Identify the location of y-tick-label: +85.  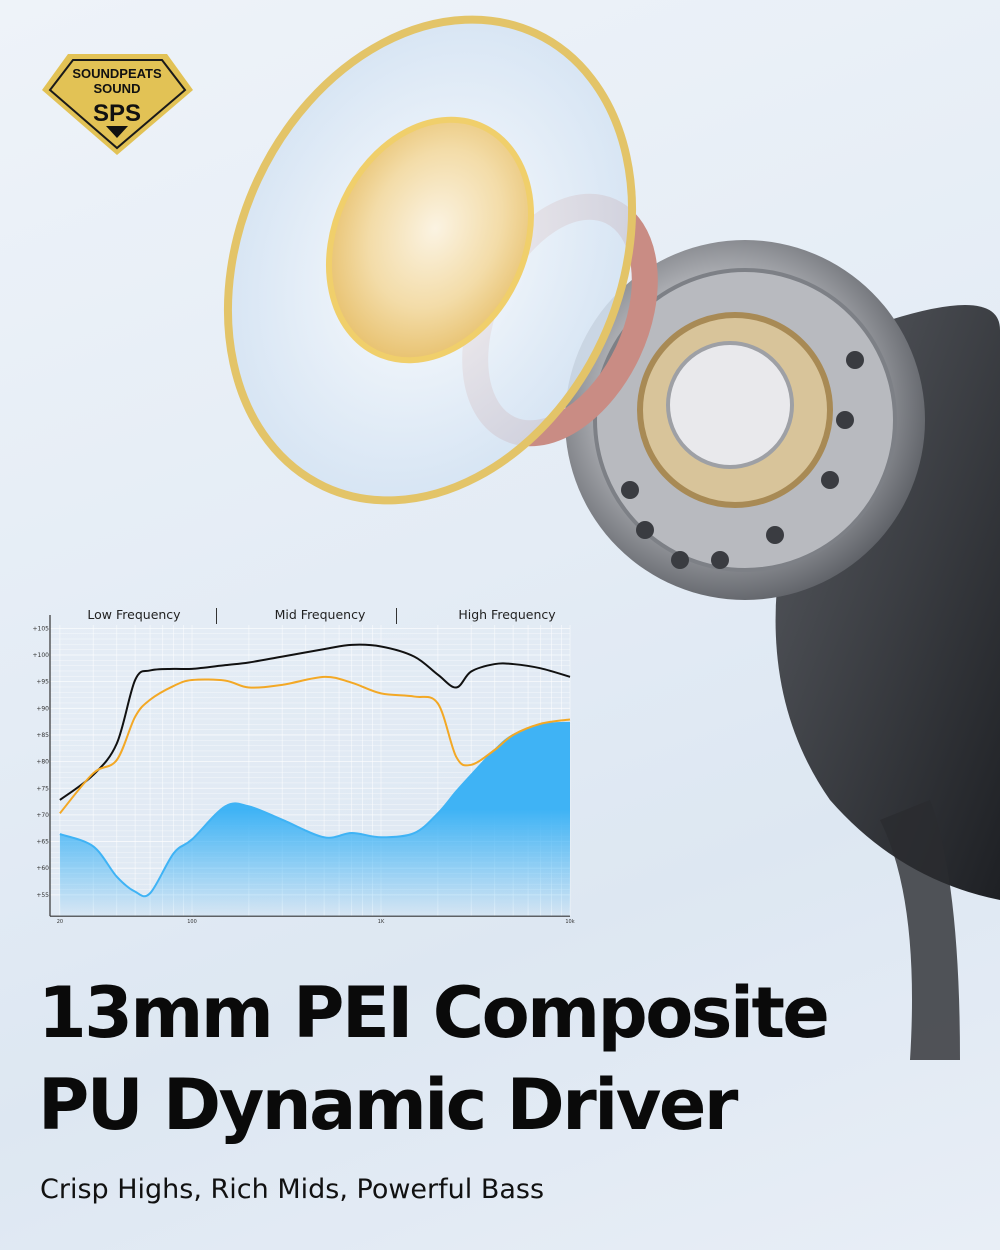
(42, 735).